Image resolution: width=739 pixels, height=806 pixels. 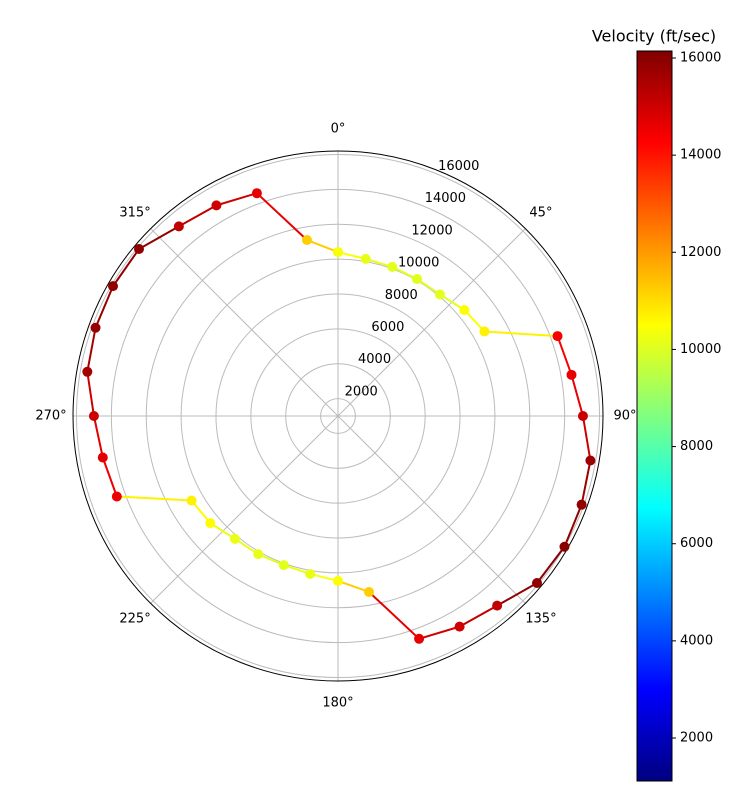 What do you see at coordinates (401, 295) in the screenshot?
I see `r-tick-label: 8000` at bounding box center [401, 295].